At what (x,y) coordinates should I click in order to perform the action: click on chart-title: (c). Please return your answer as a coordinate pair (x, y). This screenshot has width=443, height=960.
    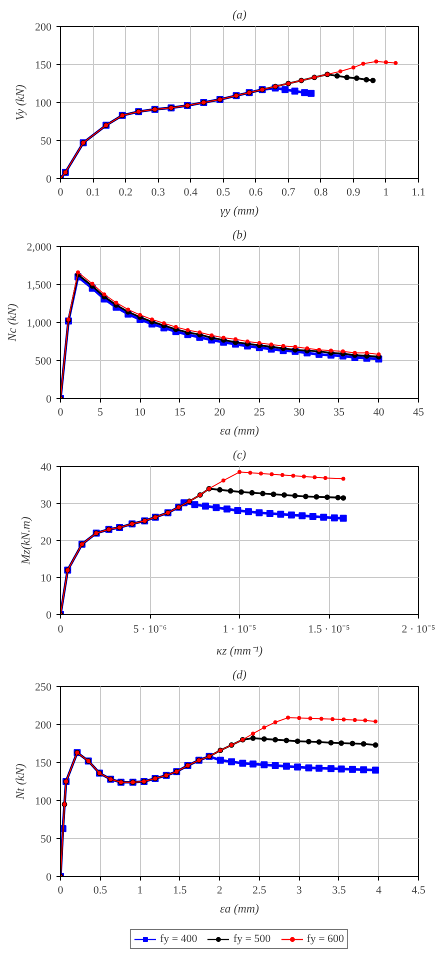
    Looking at the image, I should click on (239, 455).